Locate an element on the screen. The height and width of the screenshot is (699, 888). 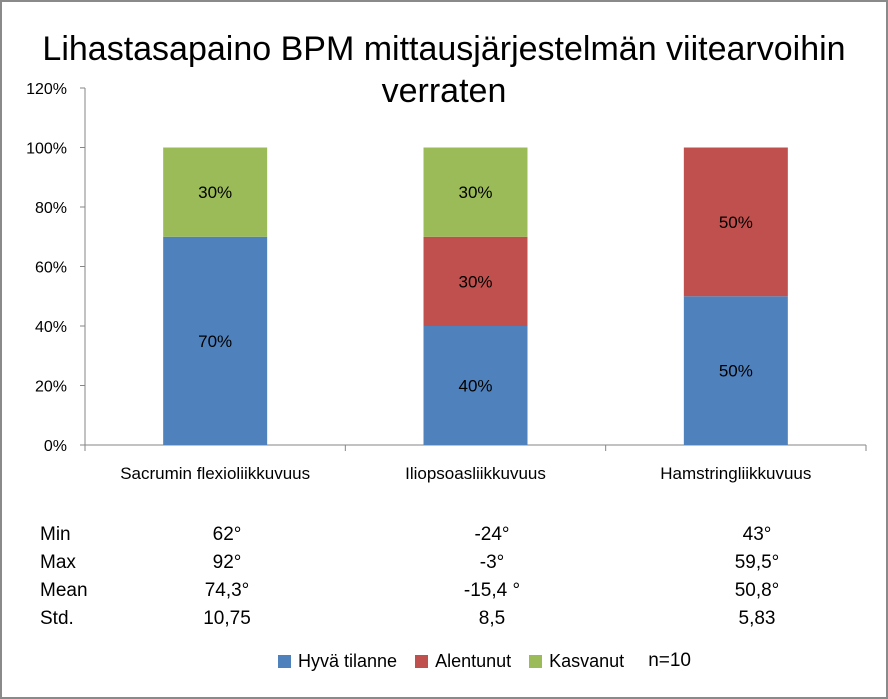
legend-label: Hyvä tilanne is located at coordinates (348, 660).